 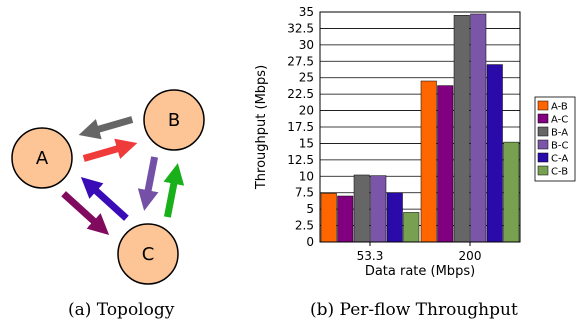 What do you see at coordinates (304, 226) in the screenshot?
I see `y-tick-label: 2.5` at bounding box center [304, 226].